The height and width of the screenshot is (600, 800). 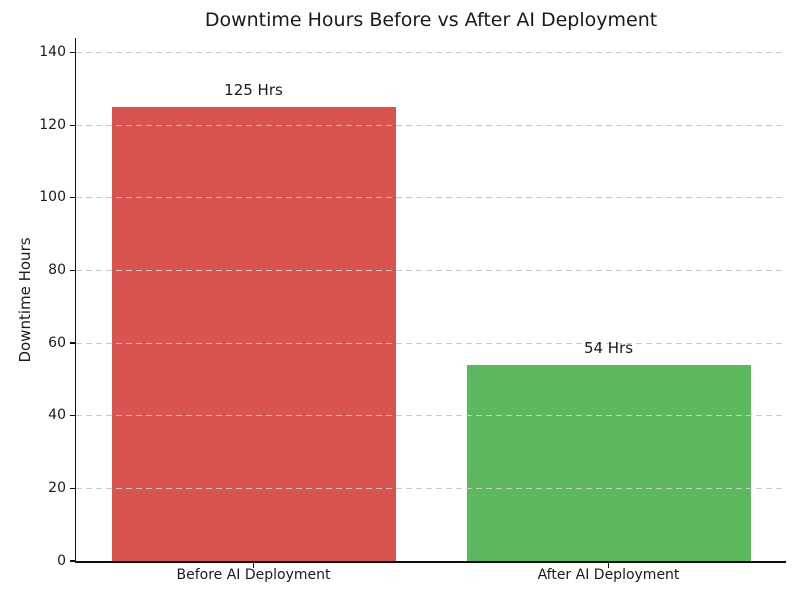 What do you see at coordinates (52, 52) in the screenshot?
I see `y-tick-label-140: 140` at bounding box center [52, 52].